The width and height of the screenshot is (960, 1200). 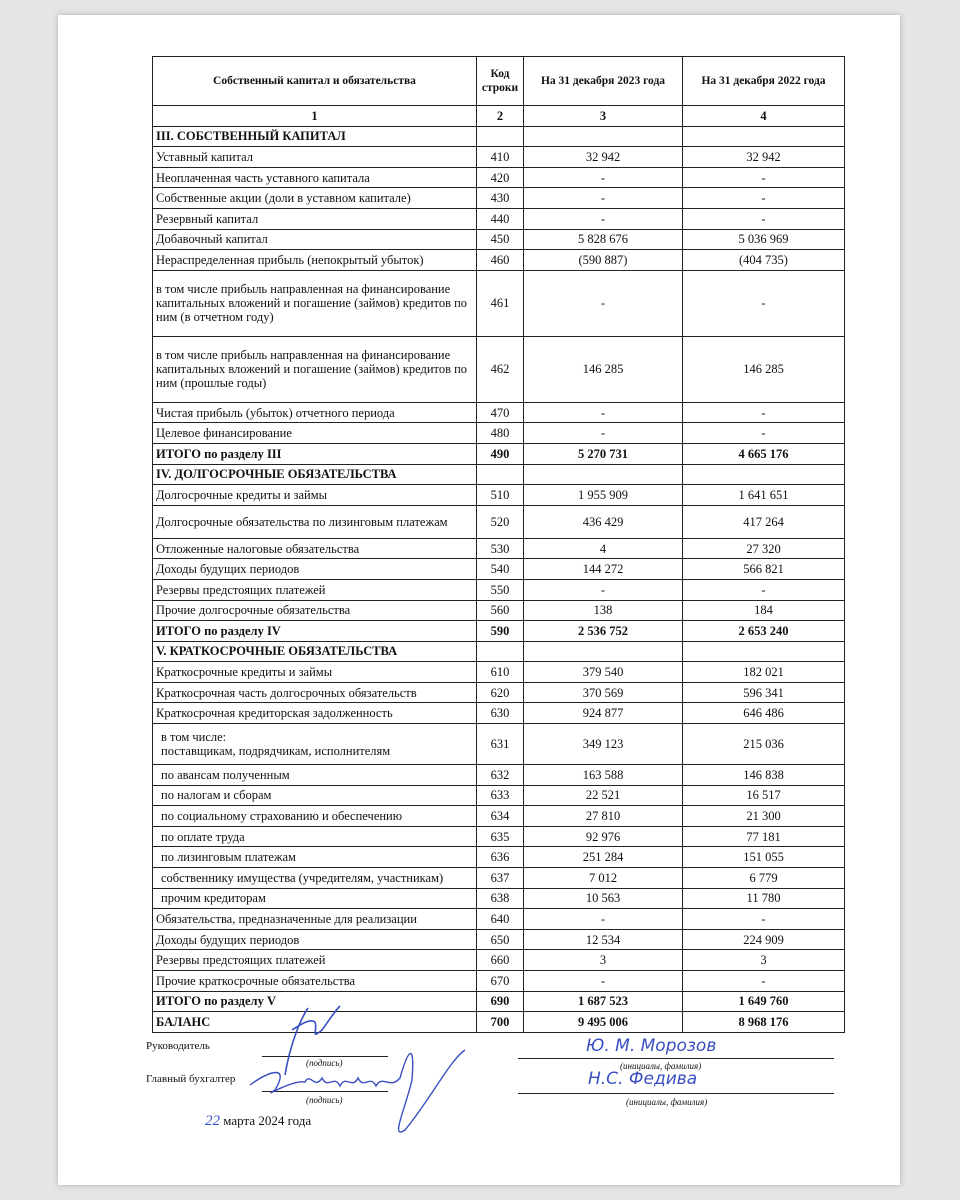 I want to click on table-row: Уставный капитал 410 32 942 32 942, so click(x=498, y=157).